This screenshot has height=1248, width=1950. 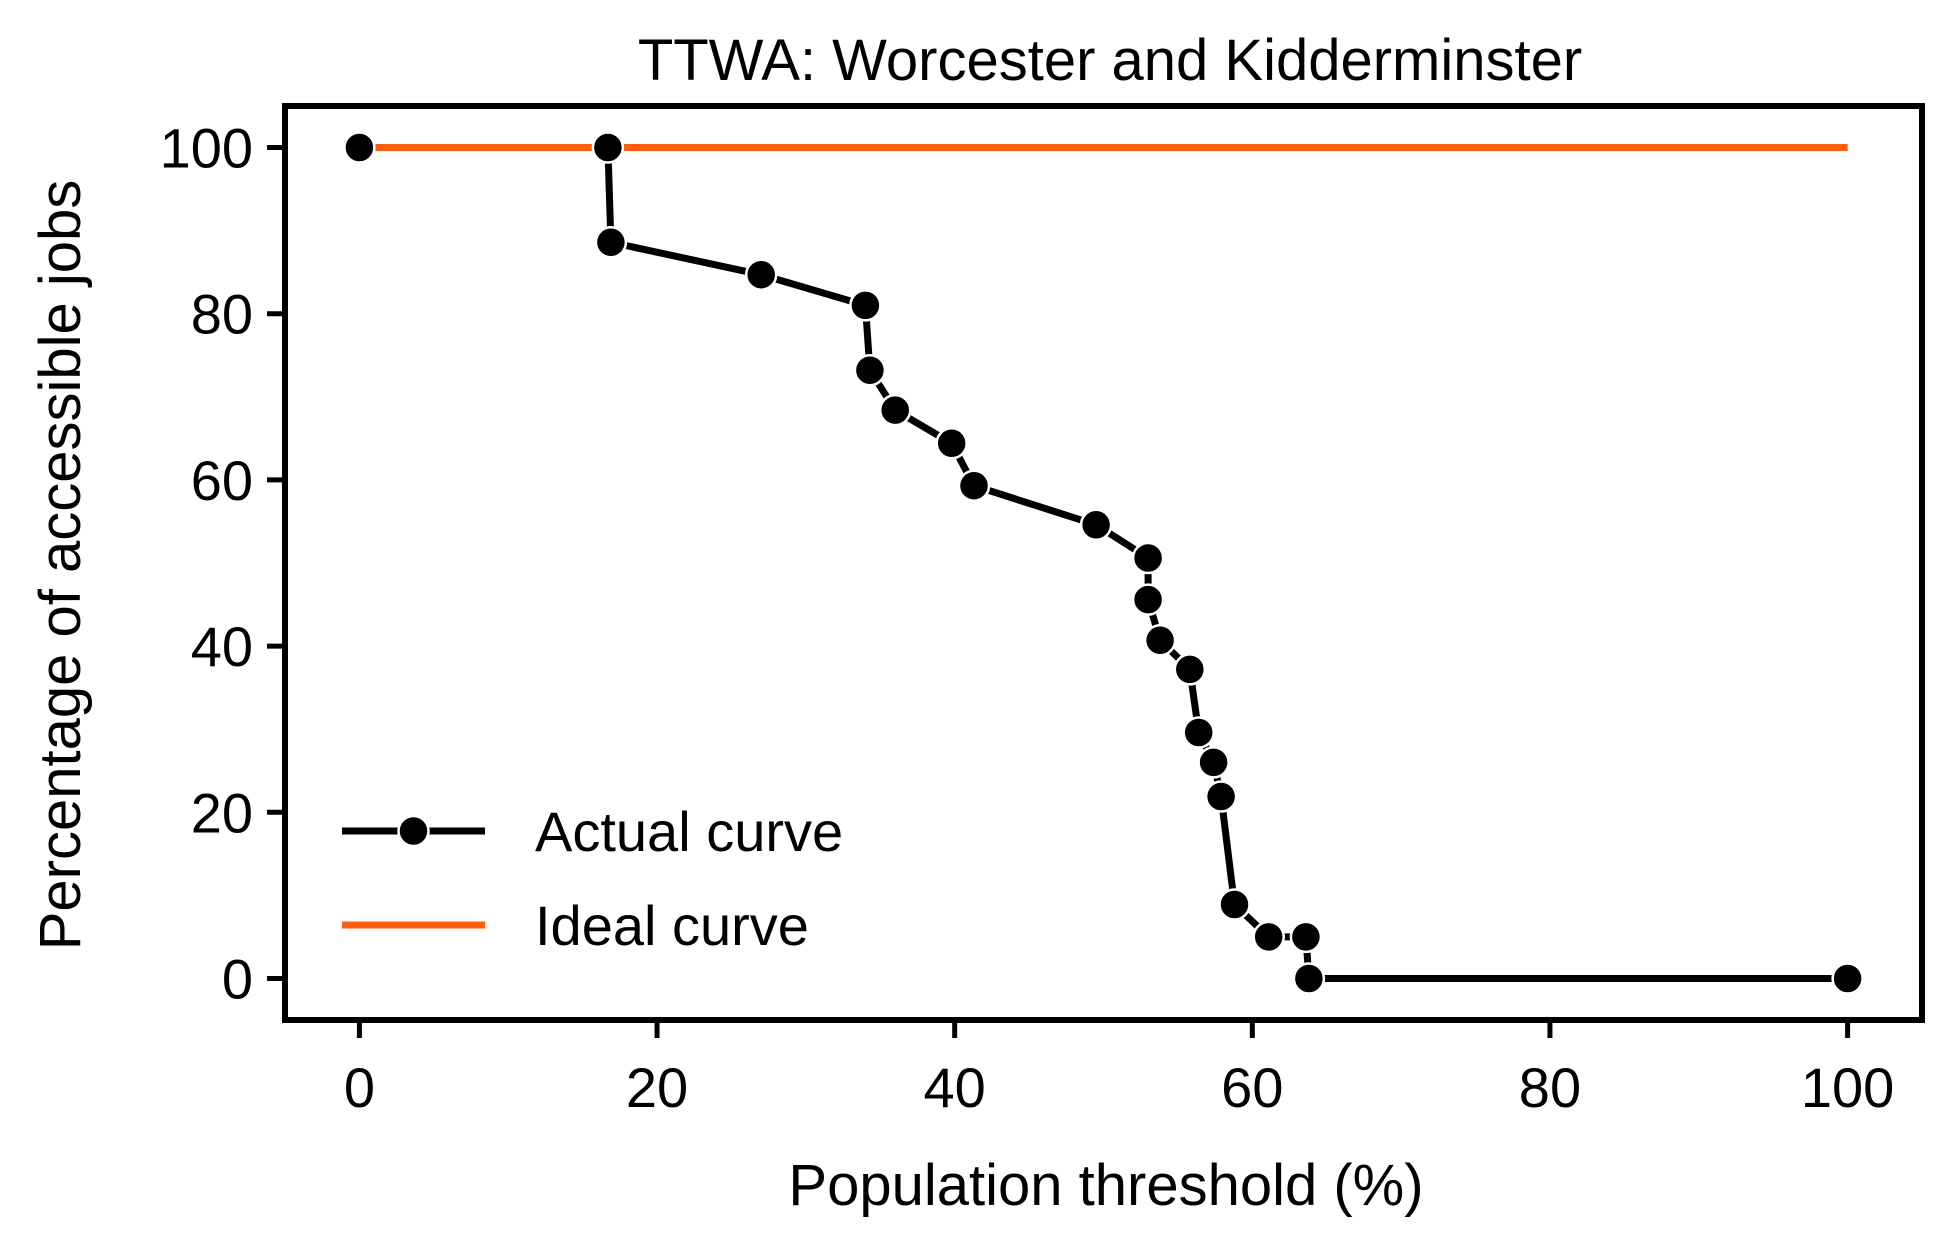 What do you see at coordinates (237, 978) in the screenshot?
I see `y-tick-label: 0` at bounding box center [237, 978].